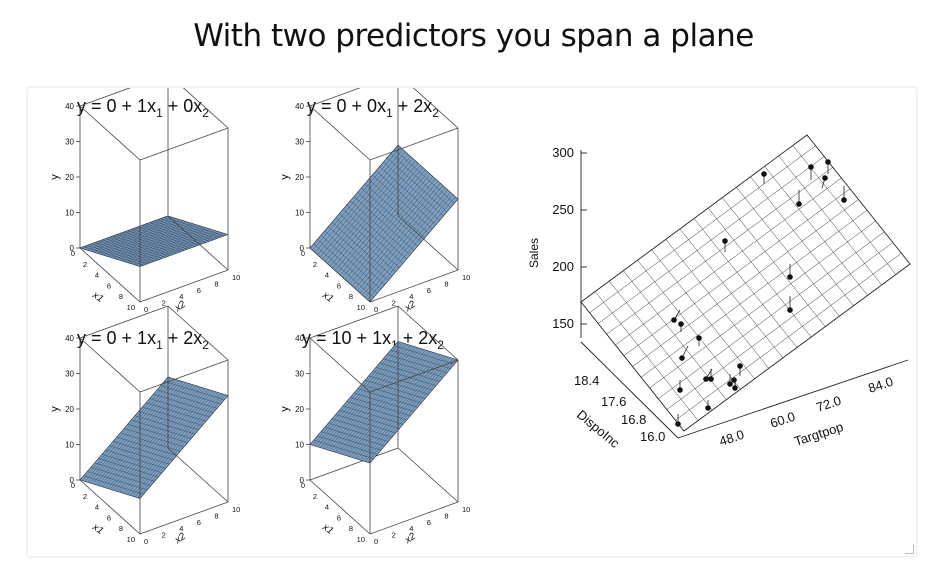  I want to click on plot-equation: y = 0 + 0x1 + 2x2, so click(373, 108).